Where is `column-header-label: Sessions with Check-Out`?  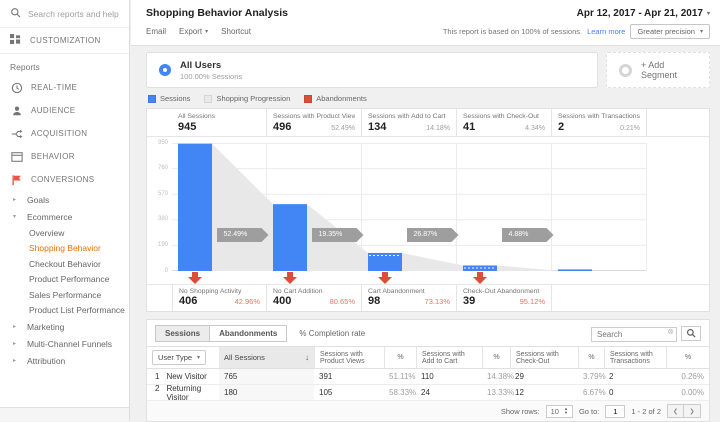 column-header-label: Sessions with Check-Out is located at coordinates (537, 357).